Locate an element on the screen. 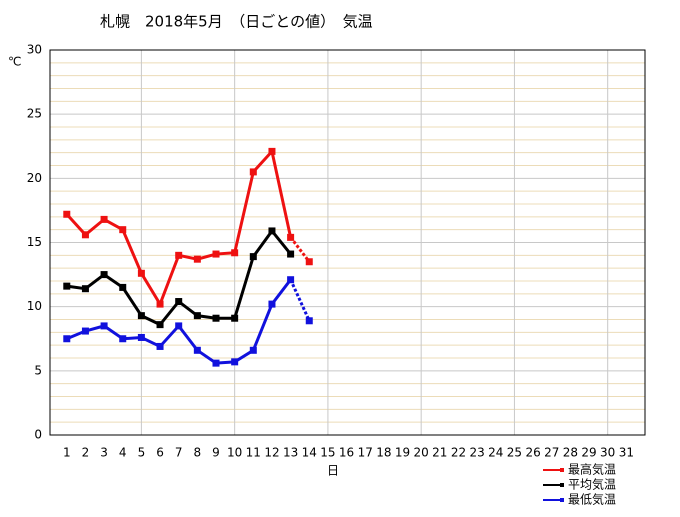  x-tick-label: 10 is located at coordinates (234, 453).